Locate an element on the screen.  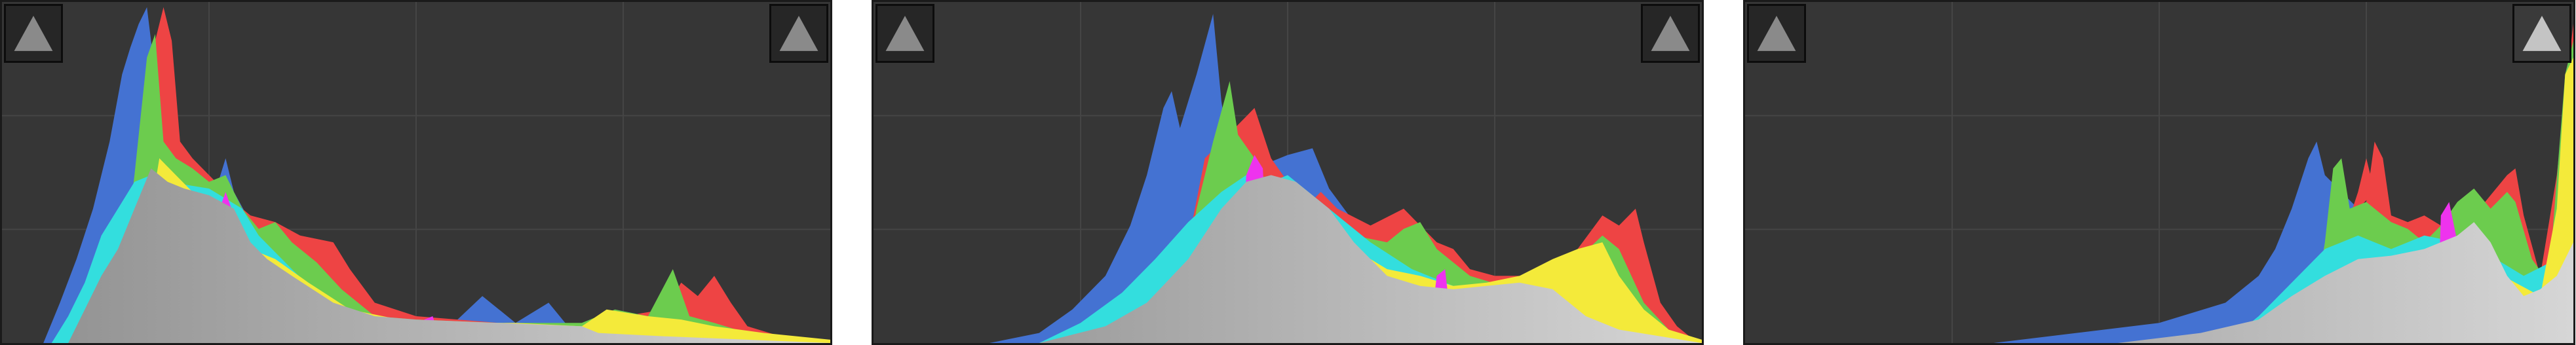
histogram-gray-channel is located at coordinates (2159, 282).